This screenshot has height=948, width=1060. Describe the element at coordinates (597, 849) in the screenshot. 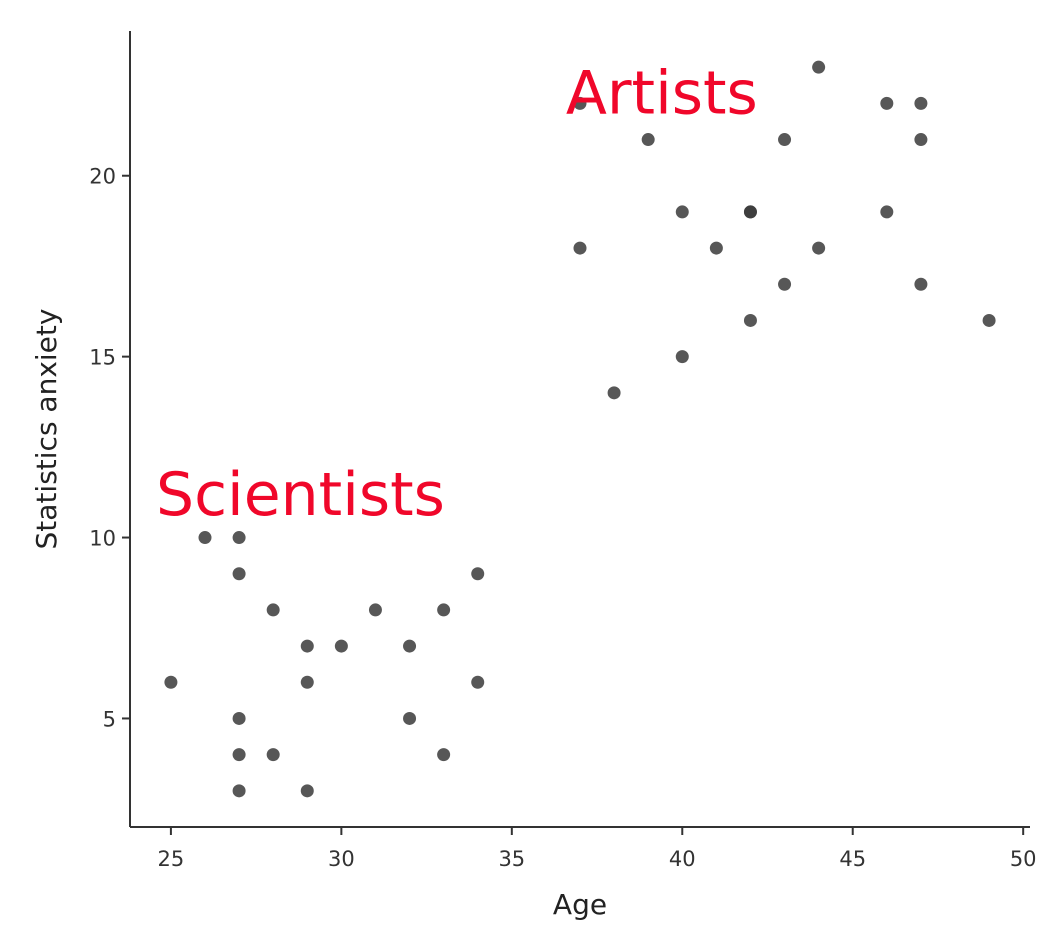

I see `x-ticks-layer: 25 30 35 40 45 50` at that location.